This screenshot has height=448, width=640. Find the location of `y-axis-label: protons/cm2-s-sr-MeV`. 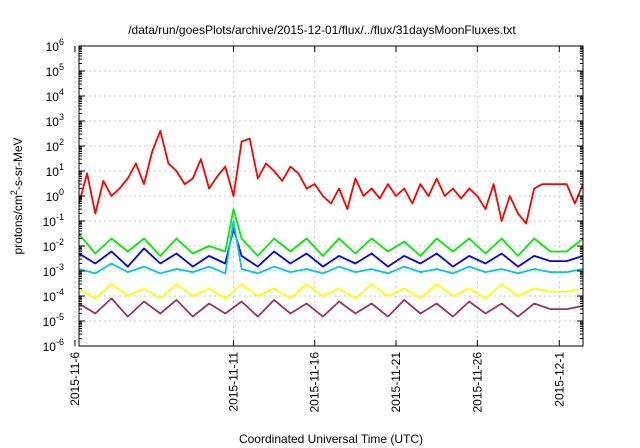

y-axis-label: protons/cm2-s-sr-MeV is located at coordinates (17, 195).